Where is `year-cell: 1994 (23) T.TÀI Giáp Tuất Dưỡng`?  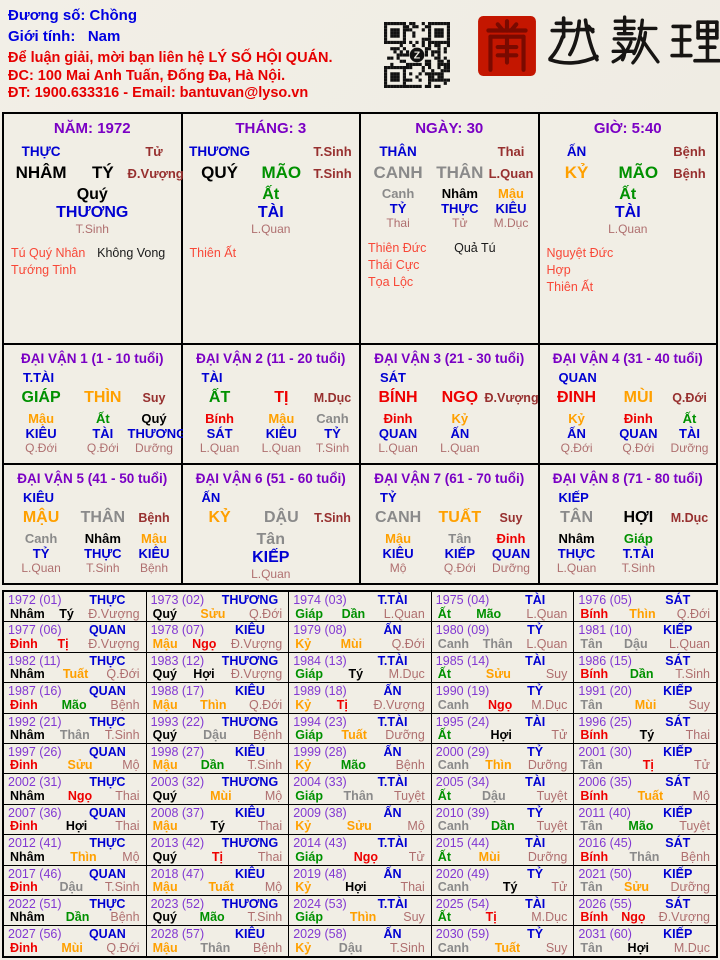 year-cell: 1994 (23) T.TÀI Giáp Tuất Dưỡng is located at coordinates (360, 728).